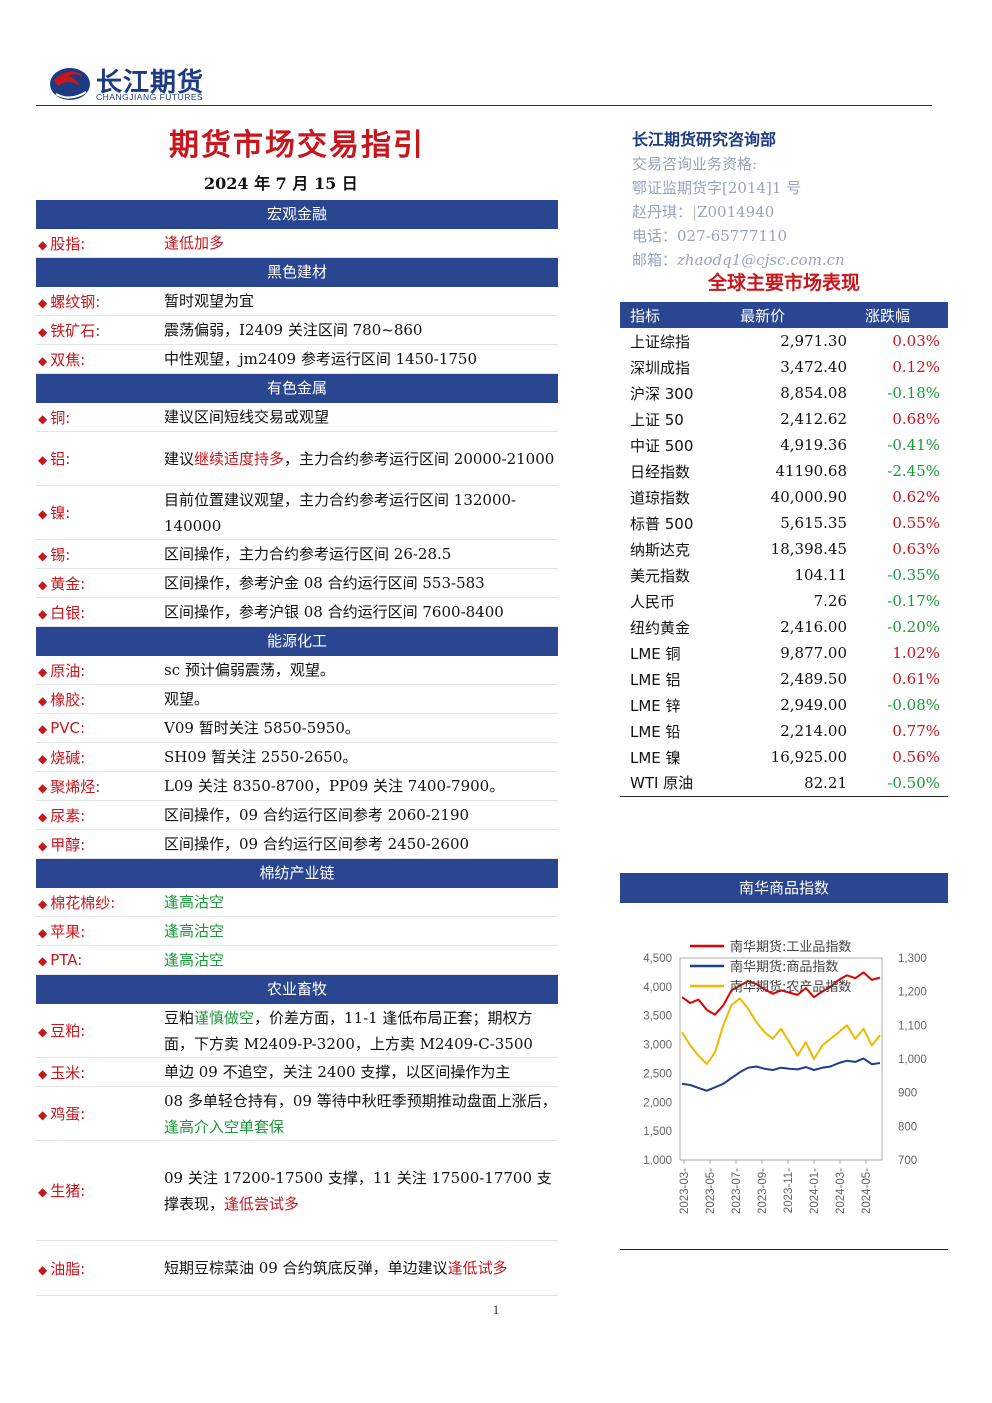 This screenshot has height=1403, width=992. Describe the element at coordinates (783, 283) in the screenshot. I see `global-market-title: 全球主要市场表现` at that location.